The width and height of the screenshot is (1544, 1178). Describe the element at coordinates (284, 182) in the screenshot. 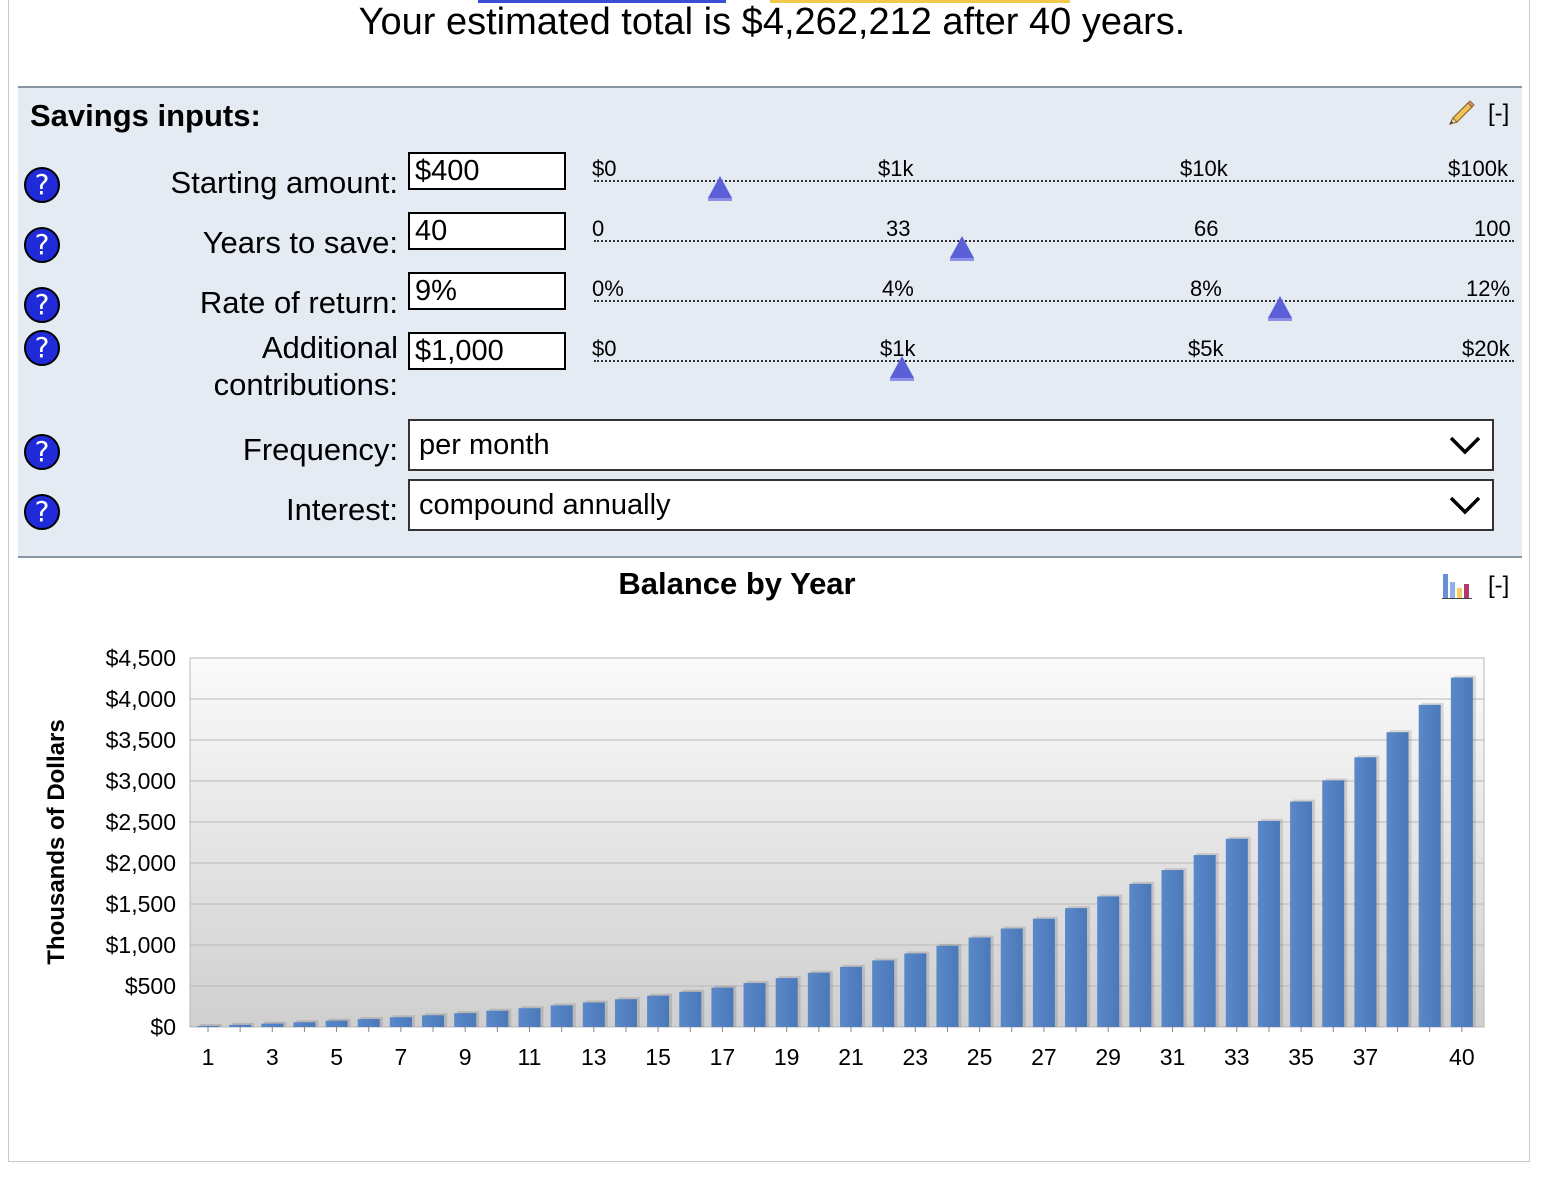

I see `starting-amount-label: Starting amount:` at that location.